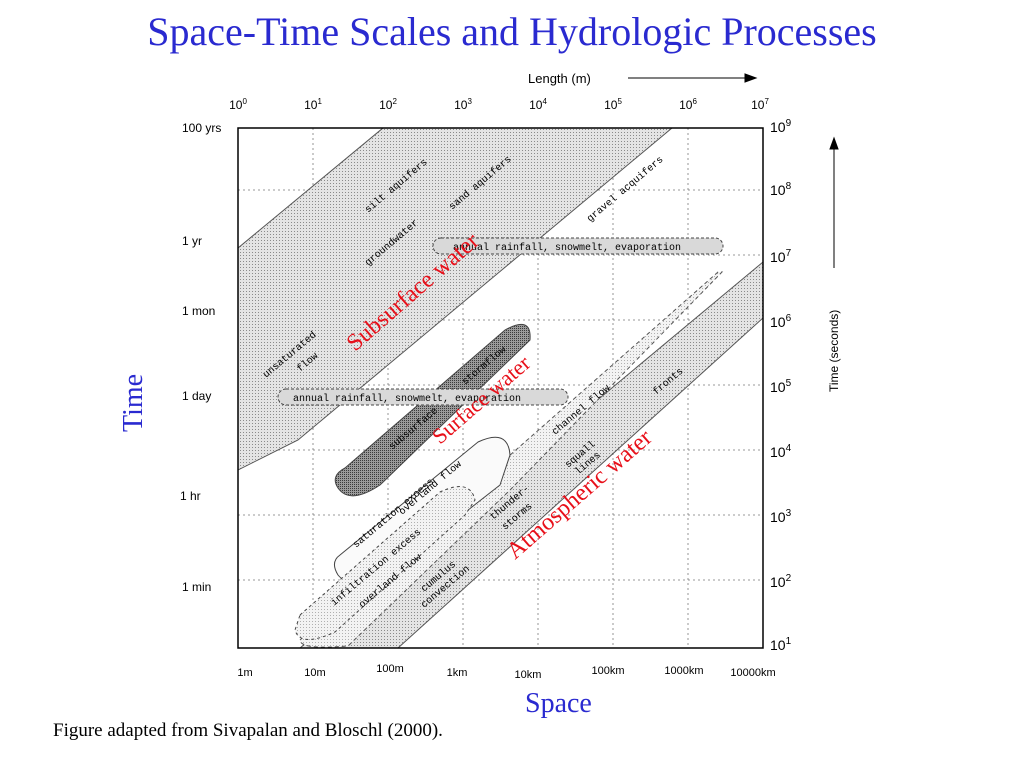 Image resolution: width=1024 pixels, height=768 pixels. Describe the element at coordinates (244, 673) in the screenshot. I see `svg-text: 1m` at that location.